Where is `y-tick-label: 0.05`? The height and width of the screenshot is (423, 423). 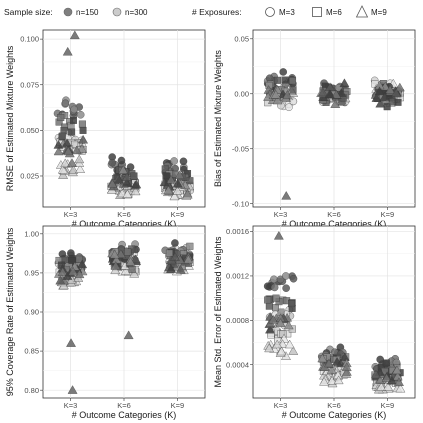
y-tick-label: 0.05 is located at coordinates (241, 38).